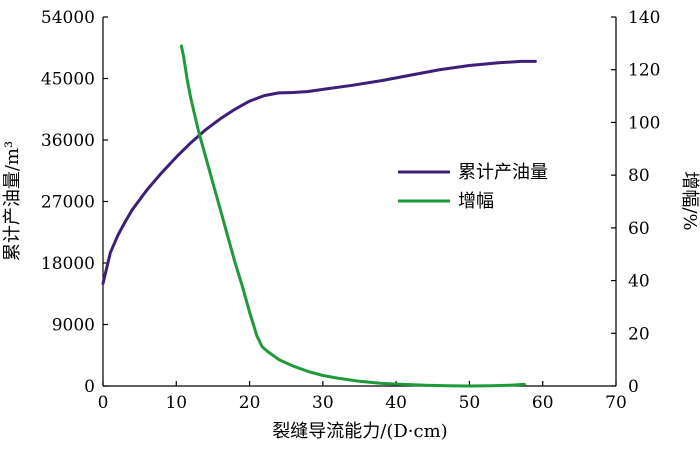 The height and width of the screenshot is (449, 700). Describe the element at coordinates (89, 387) in the screenshot. I see `y-left-tick-label: 0` at that location.